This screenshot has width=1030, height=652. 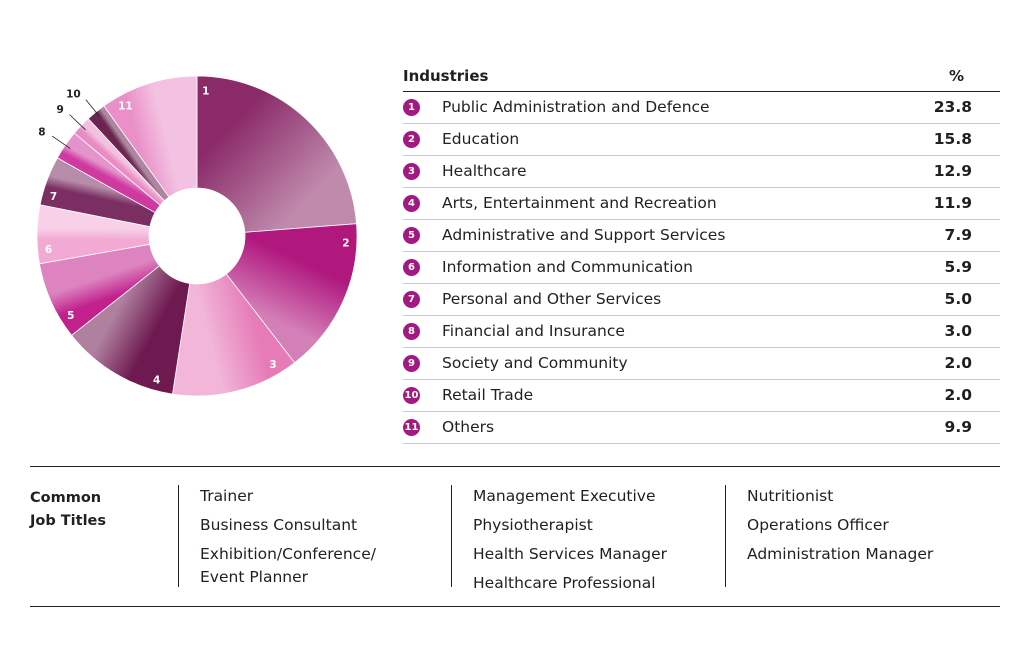 What do you see at coordinates (70, 316) in the screenshot?
I see `slice-label-5: 5` at bounding box center [70, 316].